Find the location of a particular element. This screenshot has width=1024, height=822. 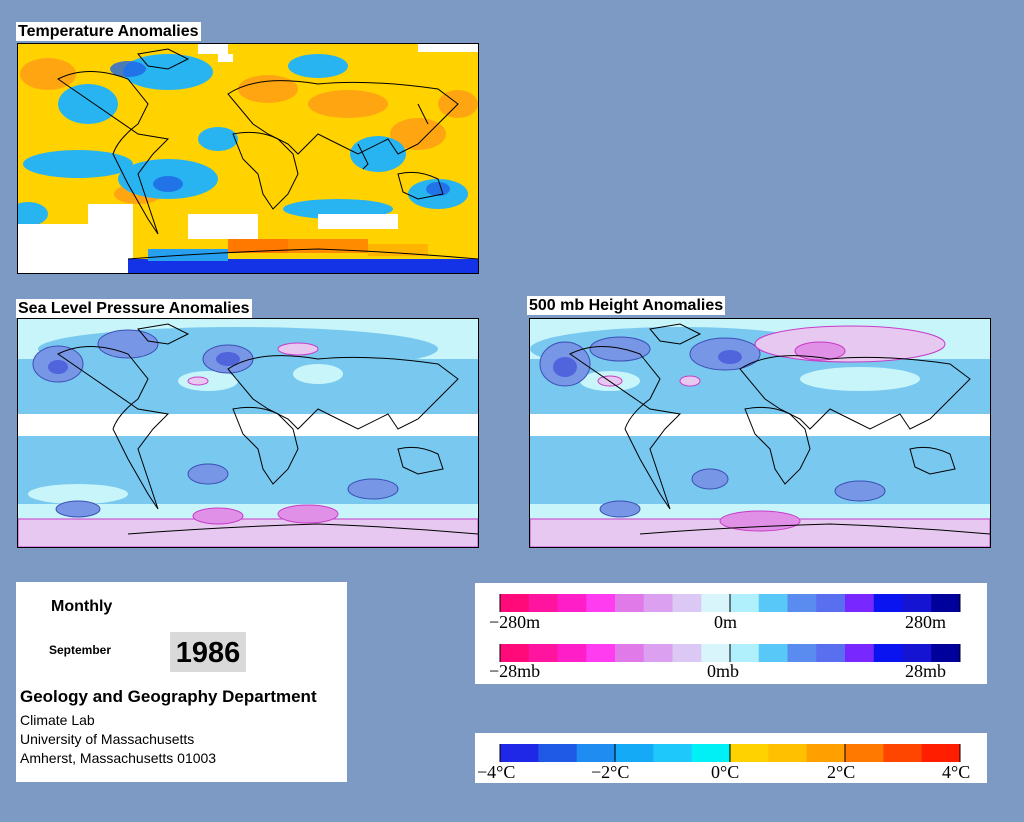

pressure-label-min: −28mb is located at coordinates (514, 671).